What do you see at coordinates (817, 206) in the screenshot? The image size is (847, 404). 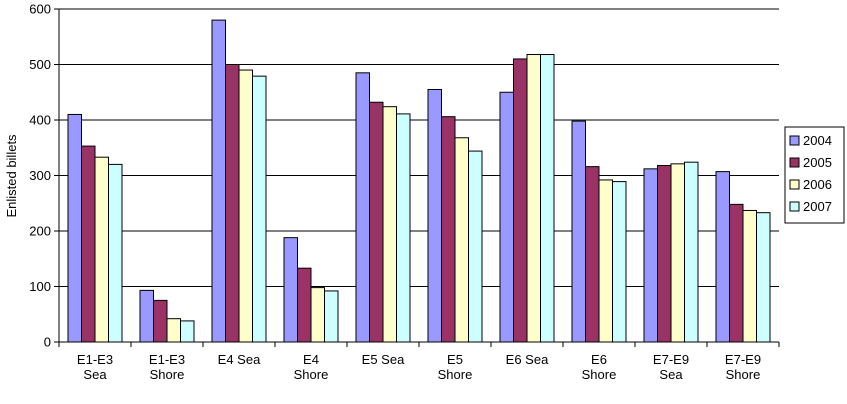 I see `legend-label-2007: 2007` at bounding box center [817, 206].